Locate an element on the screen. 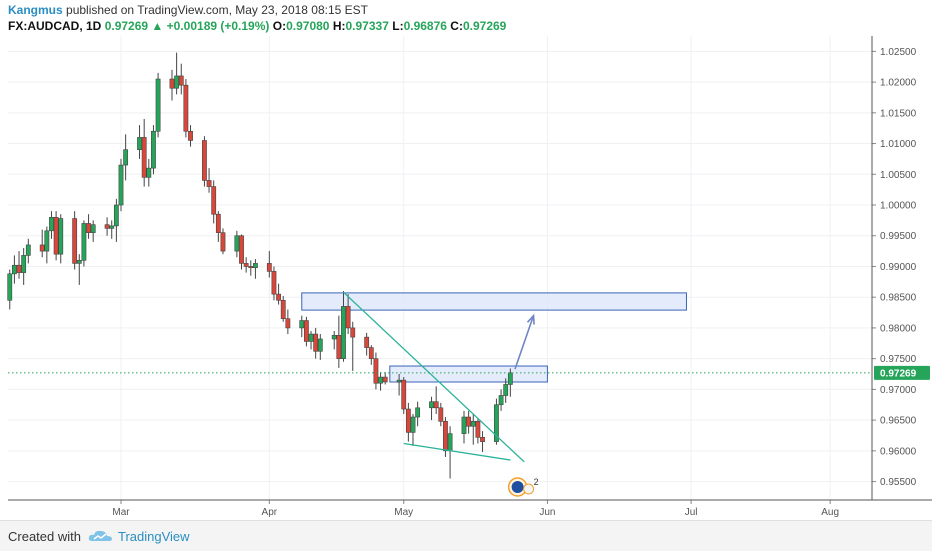  up-triangle-icon: ▲ is located at coordinates (157, 26).